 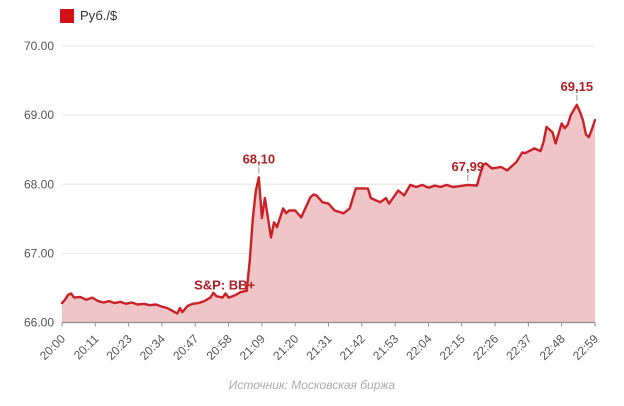 I want to click on value-annotation: 67,99, so click(x=468, y=166).